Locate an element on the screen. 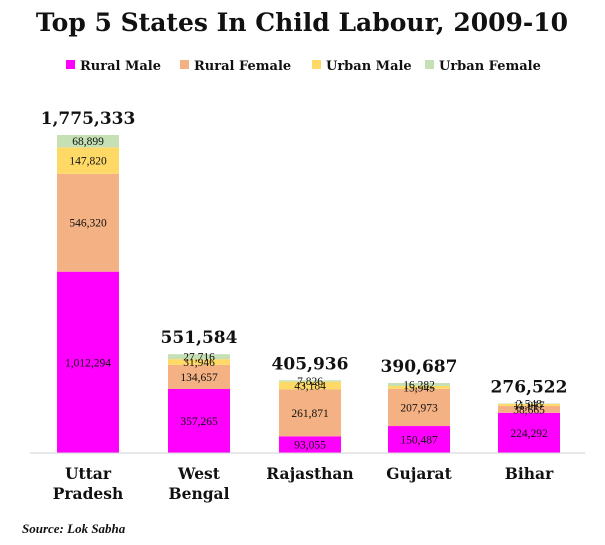 The width and height of the screenshot is (605, 545). segment-value-label: 147,820 is located at coordinates (88, 162).